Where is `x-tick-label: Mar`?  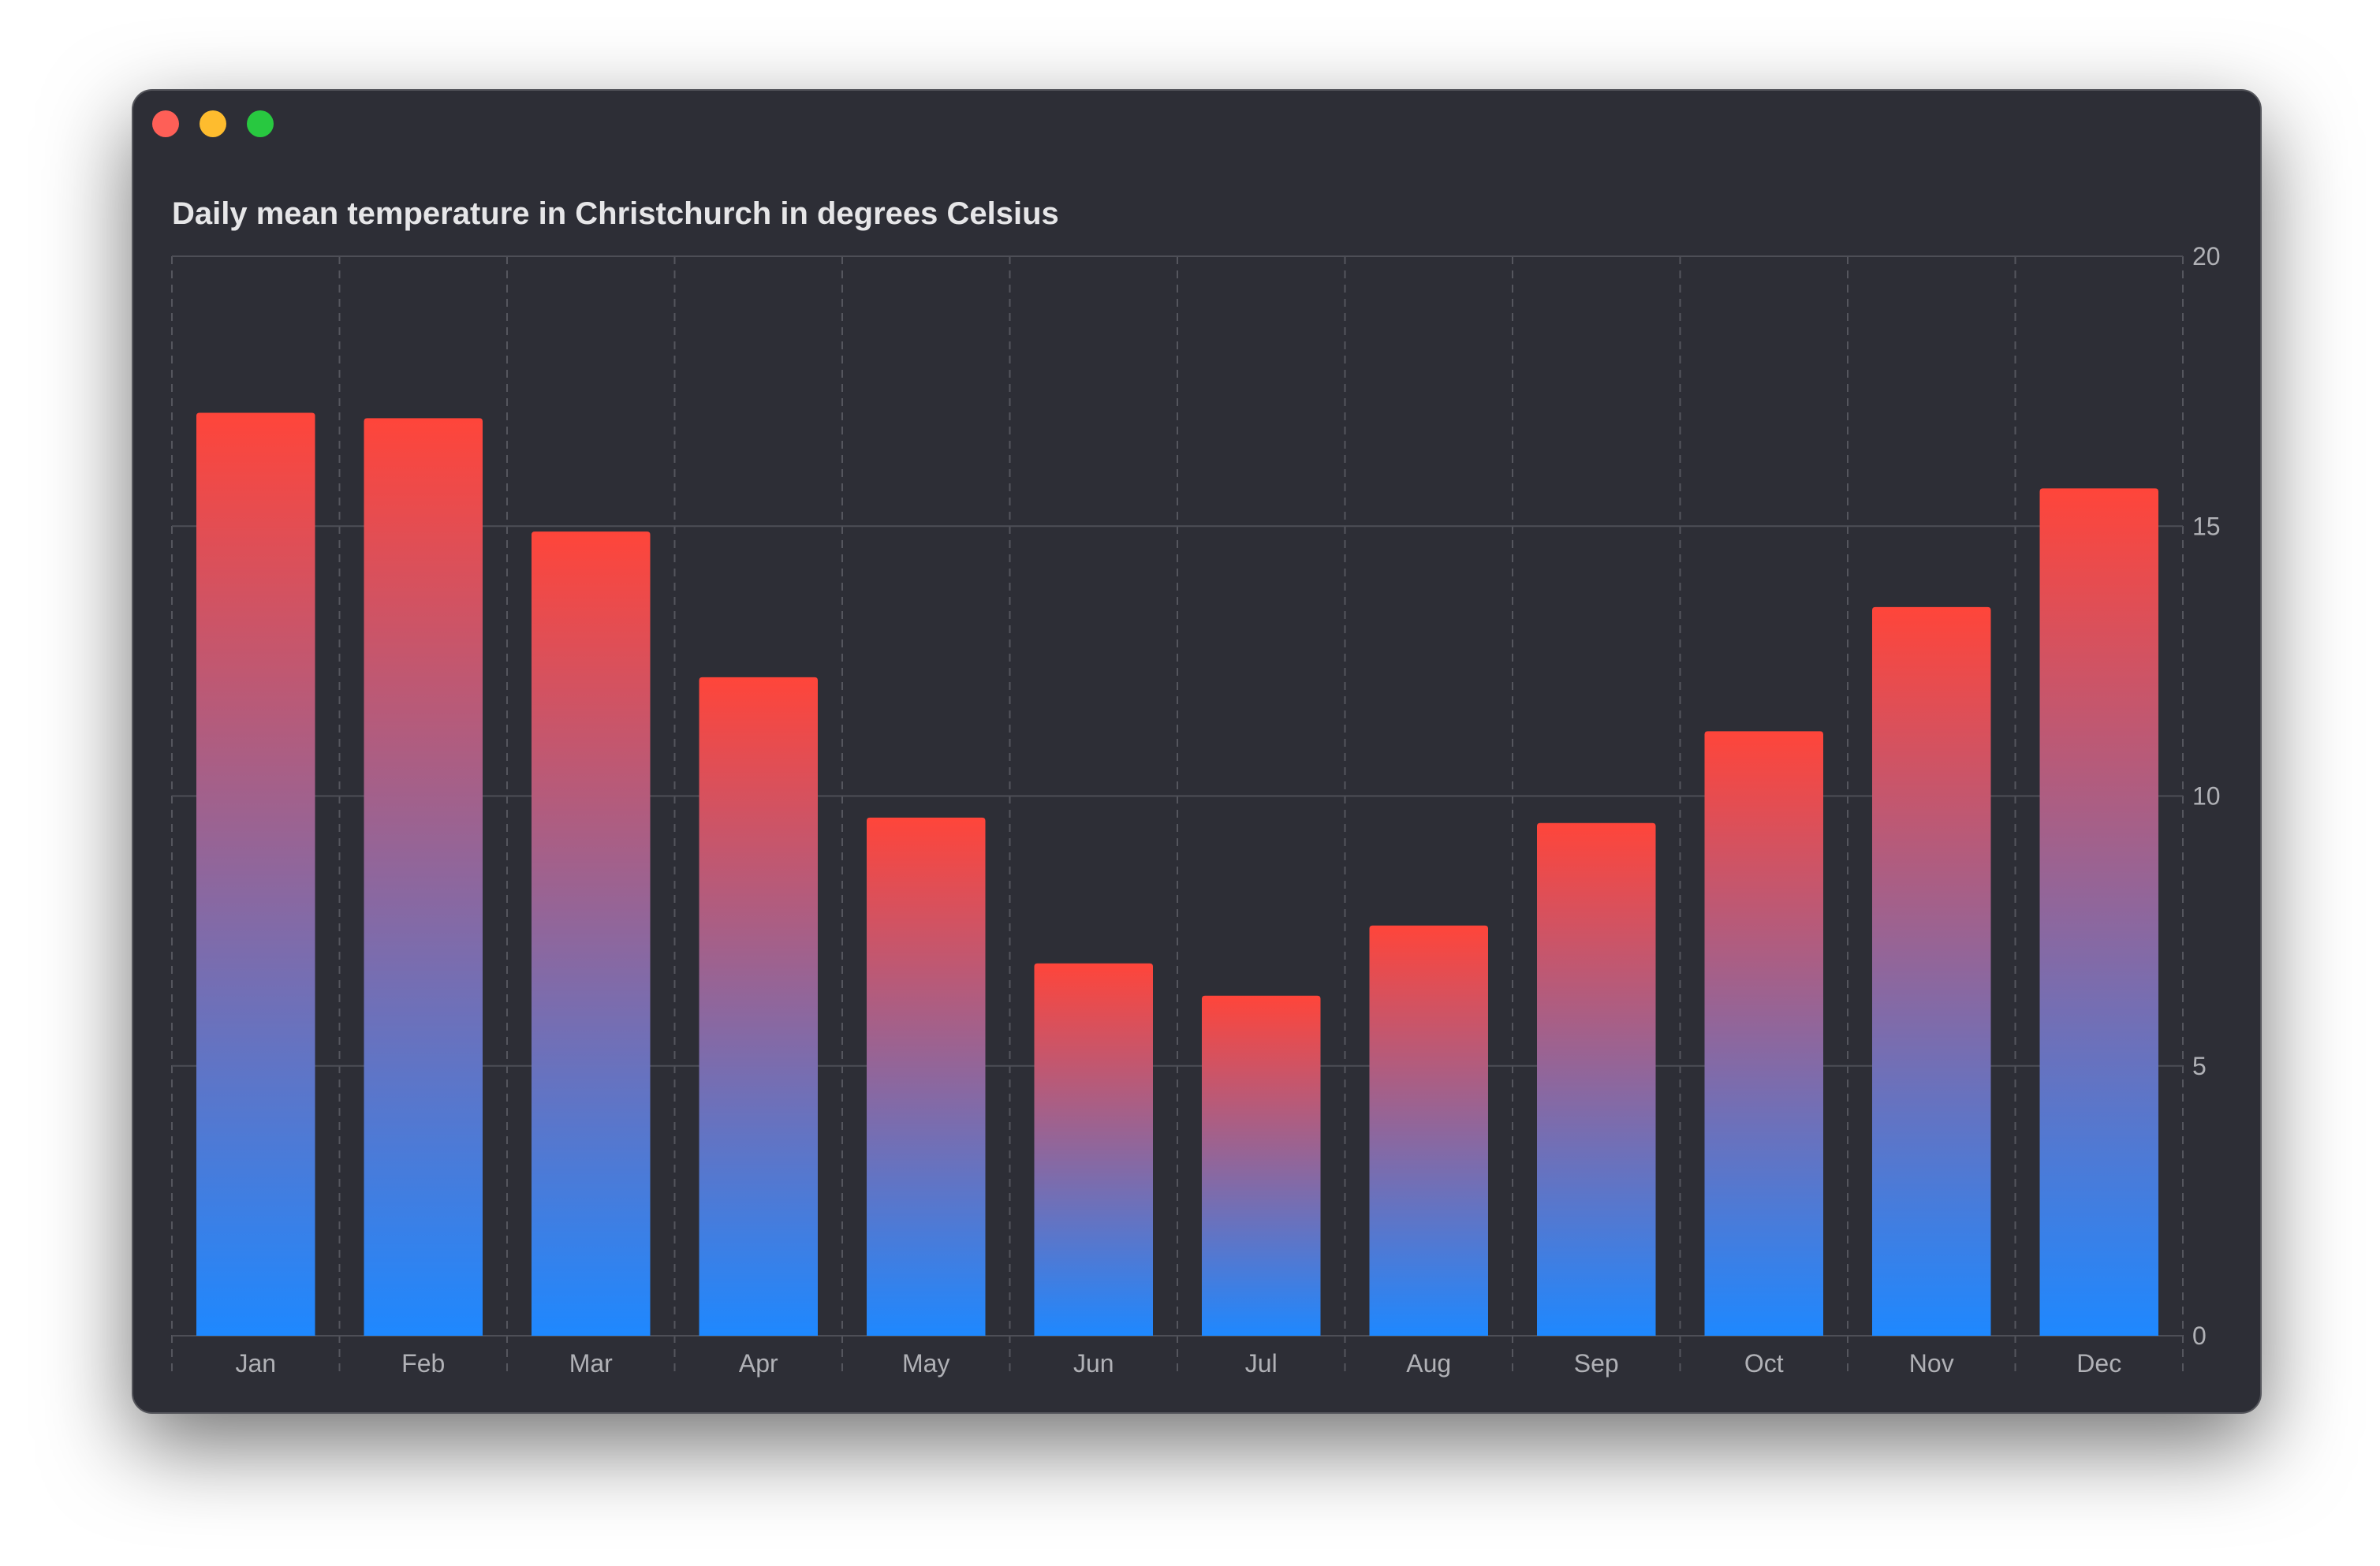 x-tick-label: Mar is located at coordinates (591, 1363).